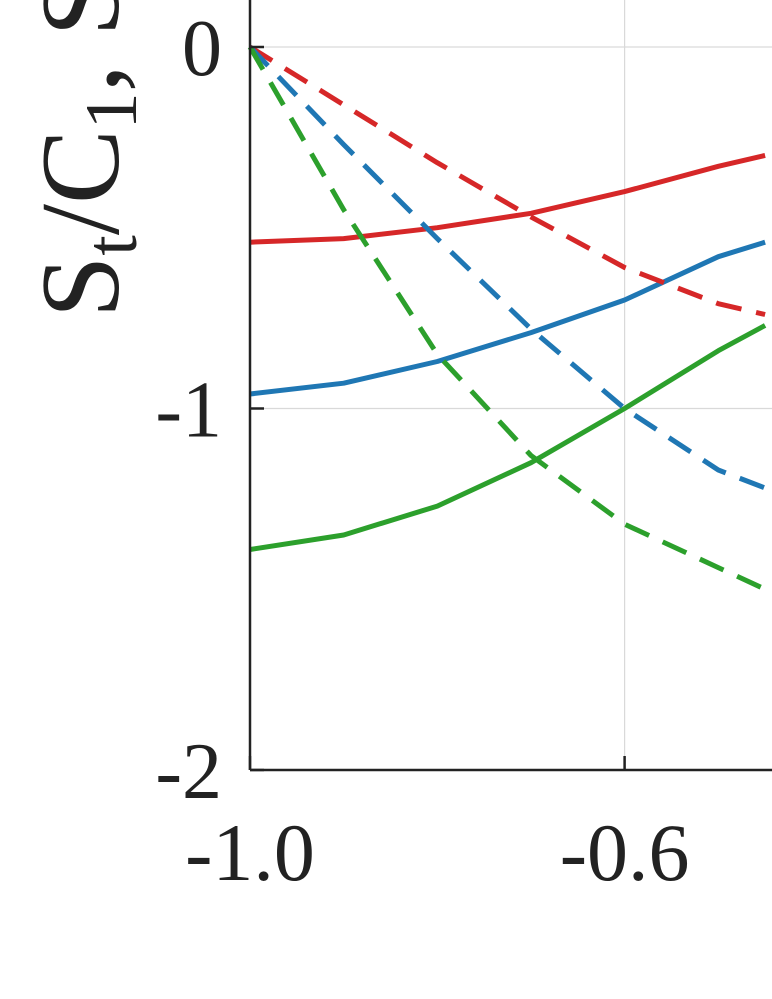 This screenshot has width=772, height=999. Describe the element at coordinates (250, 852) in the screenshot. I see `x-tick-label-0: -1.0` at that location.